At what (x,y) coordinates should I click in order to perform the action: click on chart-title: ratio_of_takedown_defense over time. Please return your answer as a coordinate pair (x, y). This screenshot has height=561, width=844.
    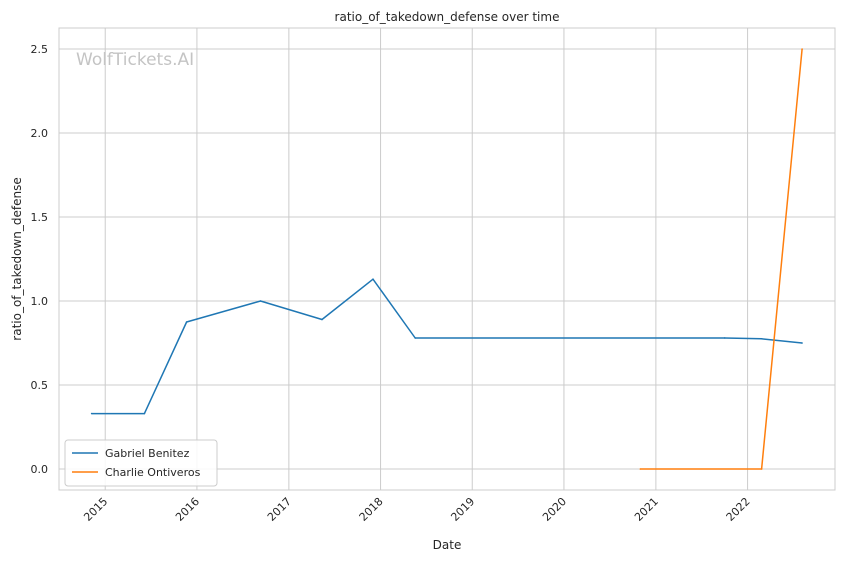
    Looking at the image, I should click on (447, 17).